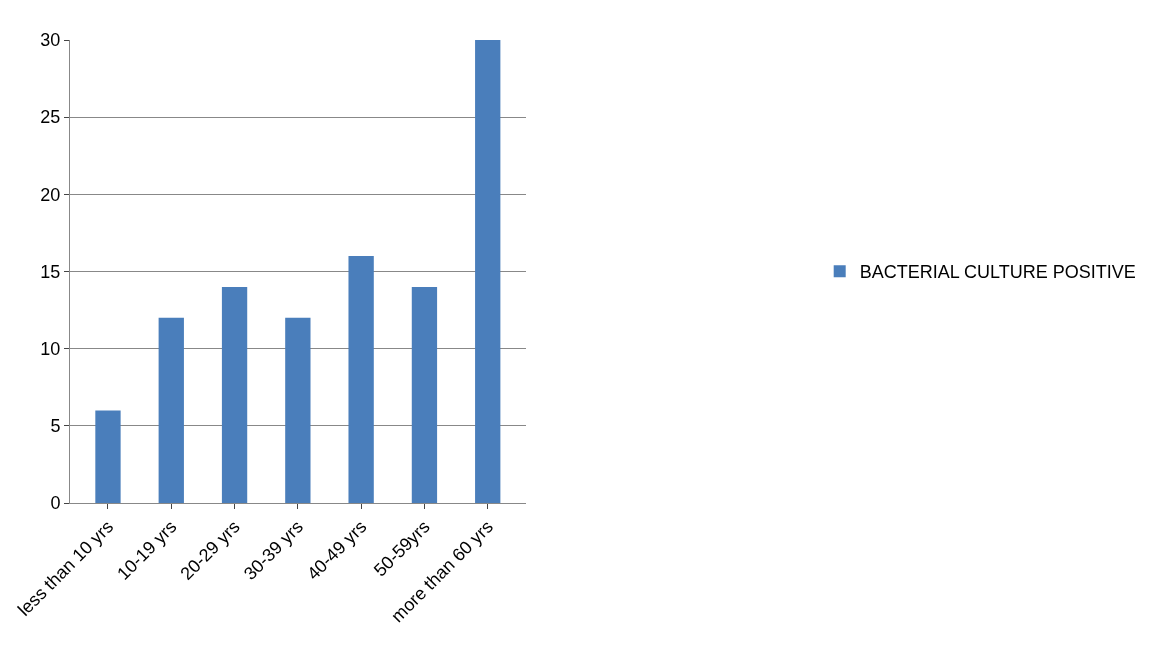 The height and width of the screenshot is (653, 1154). I want to click on y-tick-label: 25, so click(50, 117).